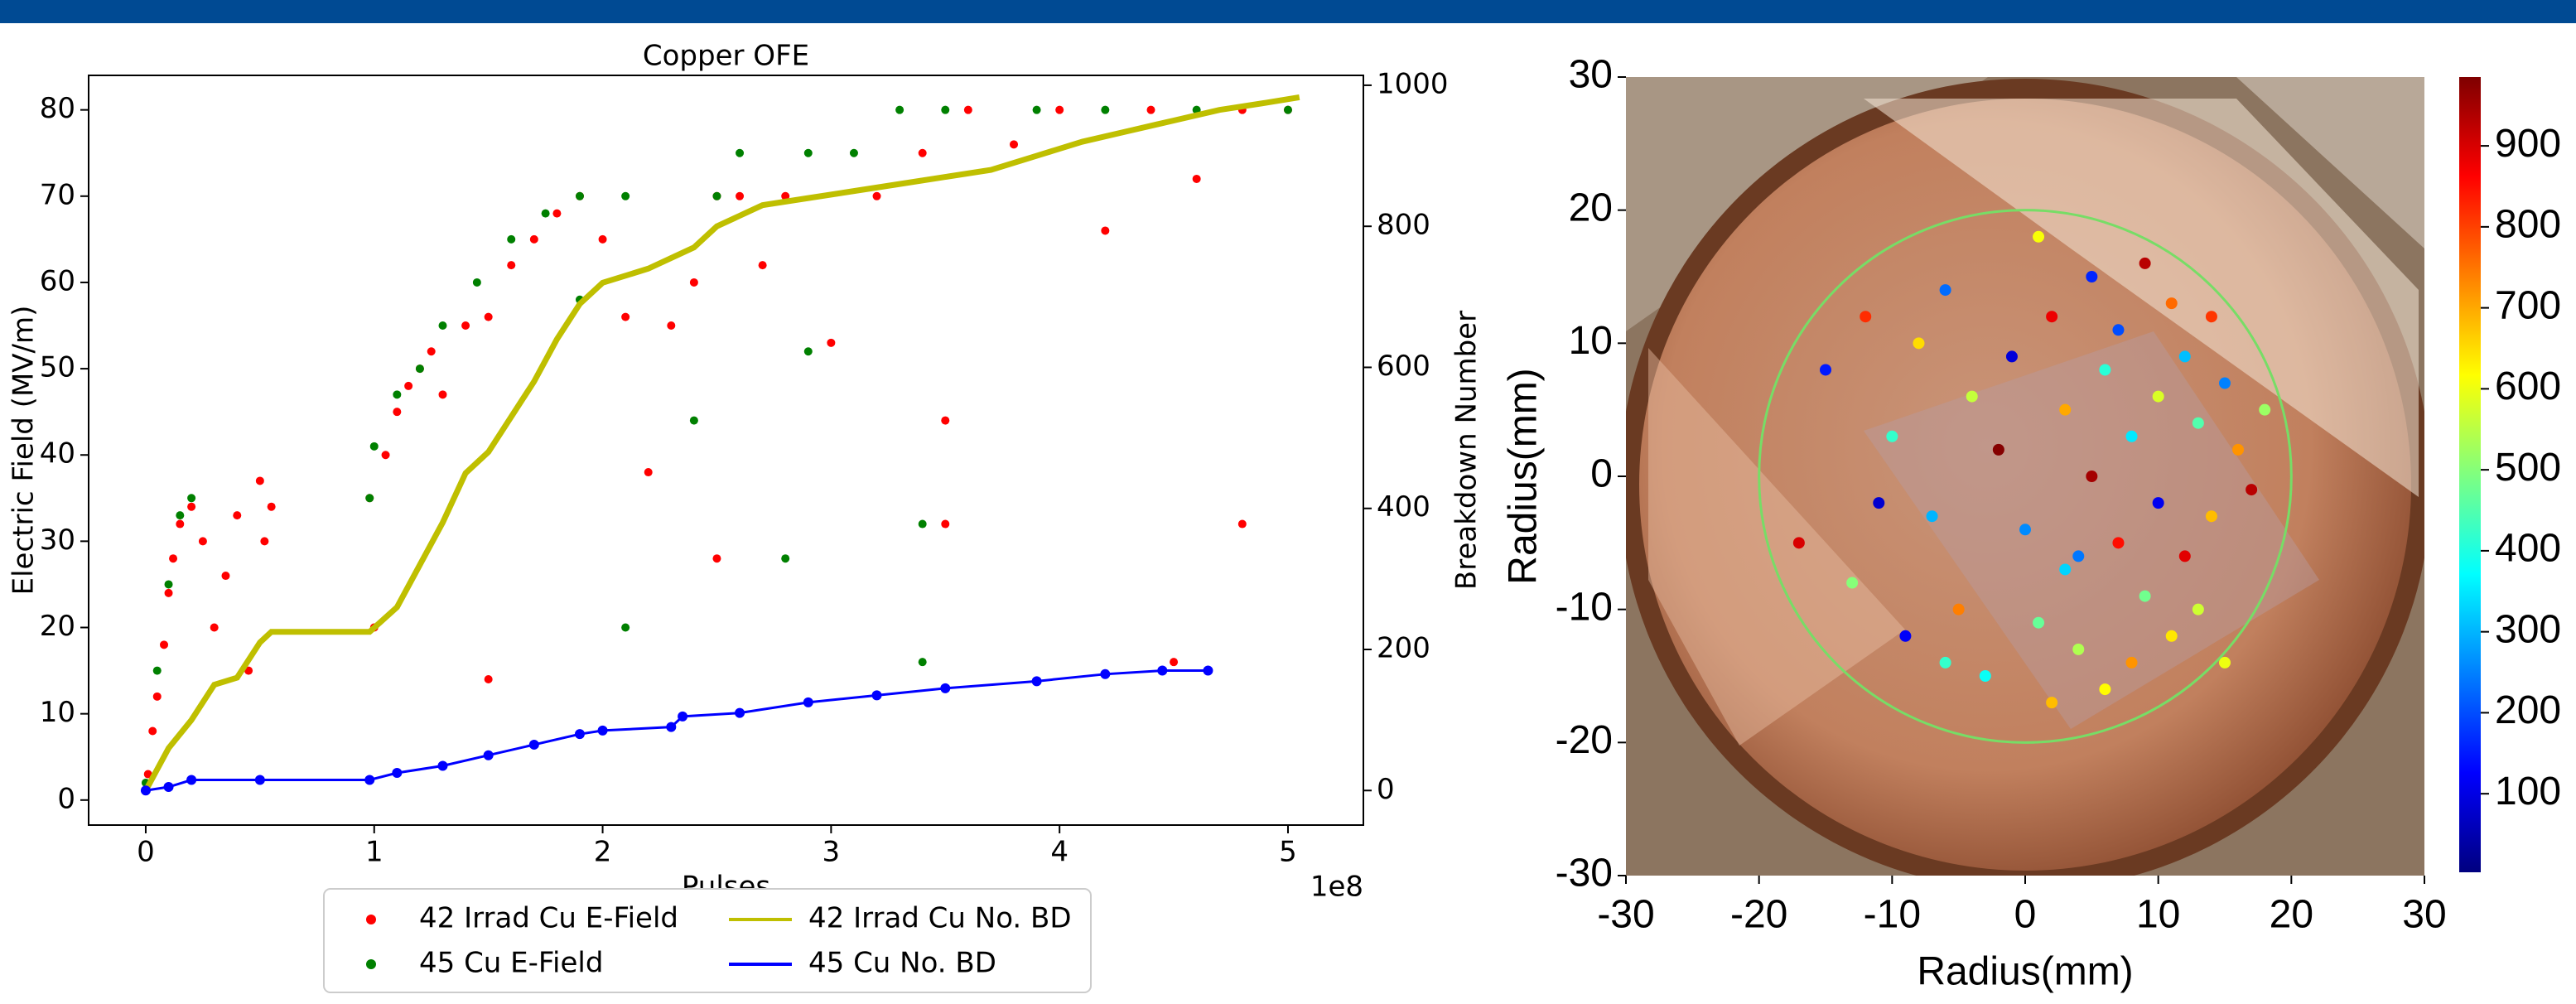  I want to click on y2-tick-label: 400, so click(1403, 507).